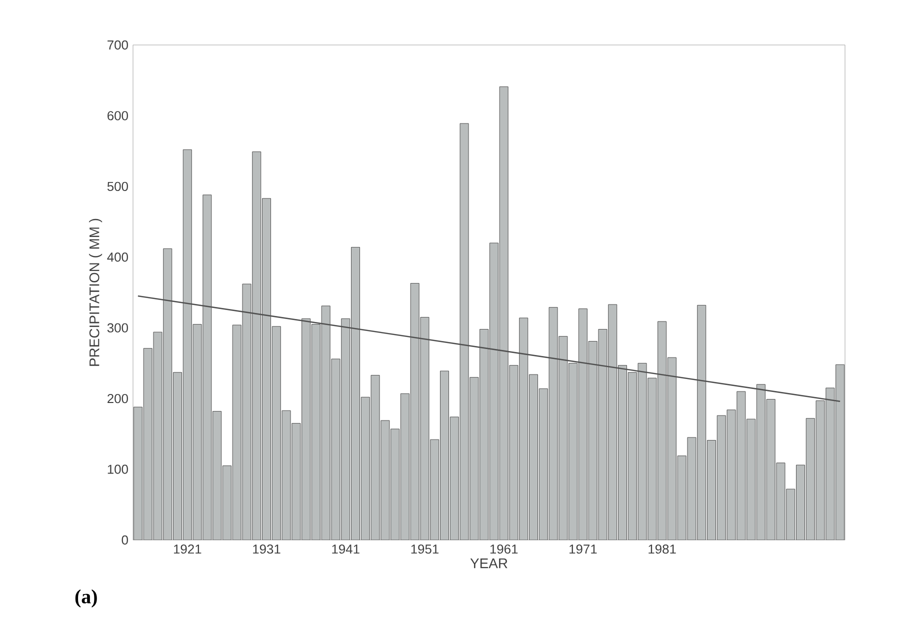 This screenshot has width=899, height=620. Describe the element at coordinates (425, 549) in the screenshot. I see `x-tick-label: 1951` at that location.